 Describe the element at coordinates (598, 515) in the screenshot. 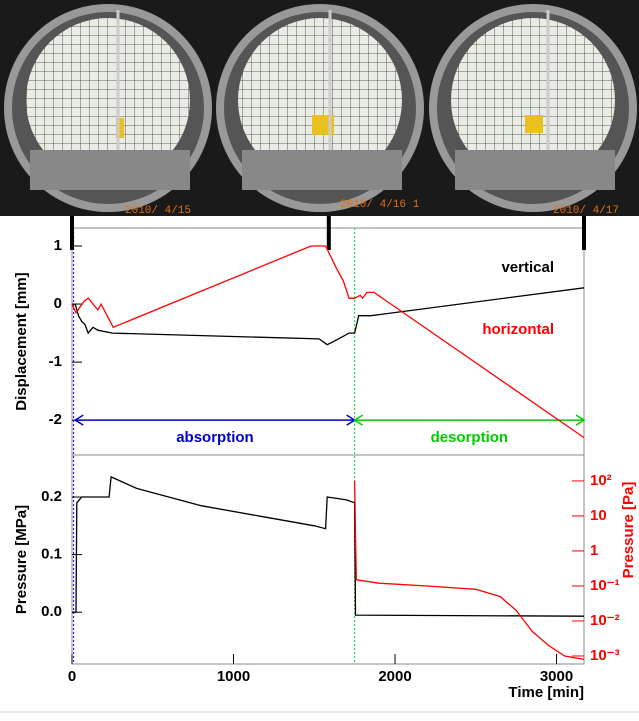

I see `y2-tick-label: 10` at that location.